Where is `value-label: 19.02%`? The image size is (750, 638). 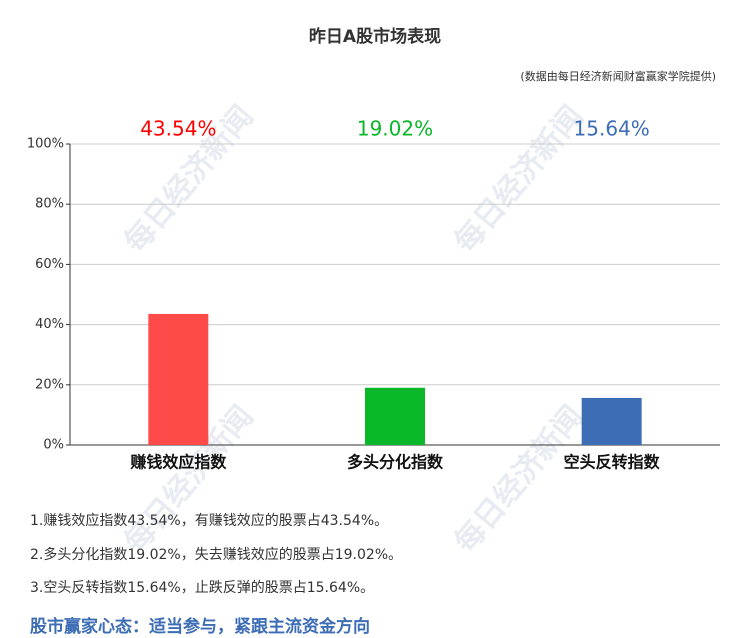 value-label: 19.02% is located at coordinates (395, 129).